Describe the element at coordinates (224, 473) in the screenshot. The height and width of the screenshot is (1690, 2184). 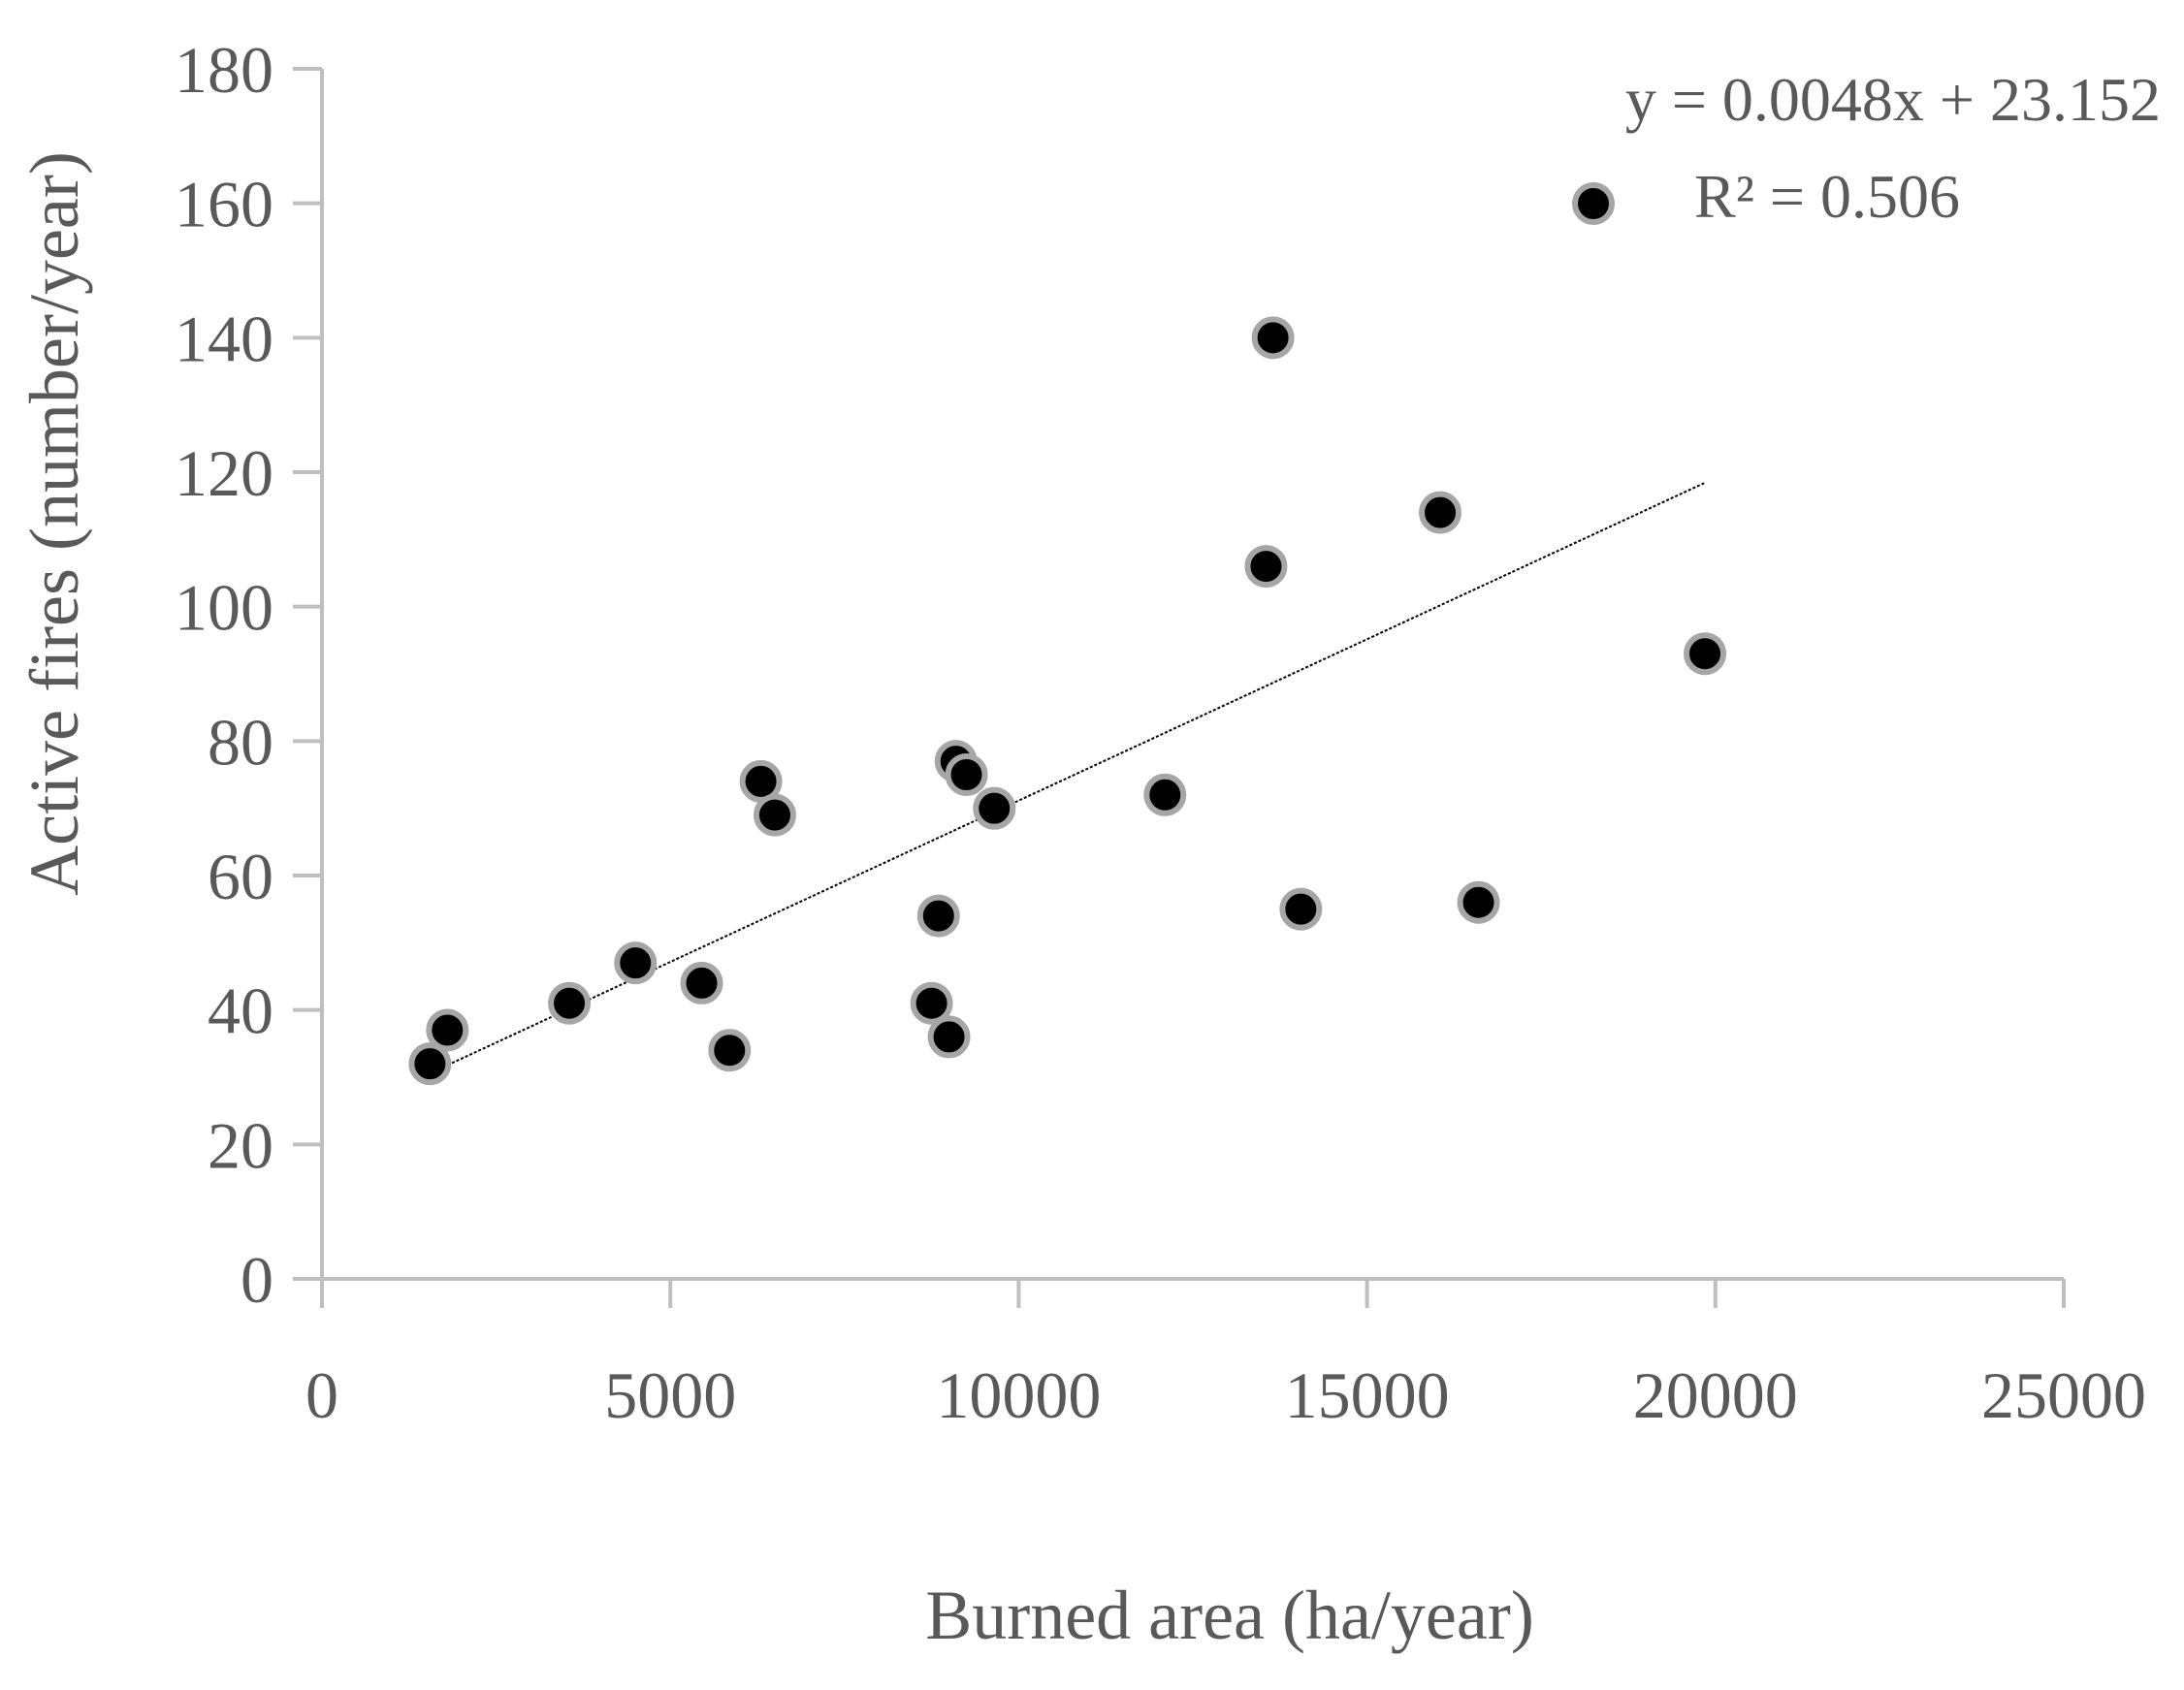
I see `y-tick-label: 120` at that location.